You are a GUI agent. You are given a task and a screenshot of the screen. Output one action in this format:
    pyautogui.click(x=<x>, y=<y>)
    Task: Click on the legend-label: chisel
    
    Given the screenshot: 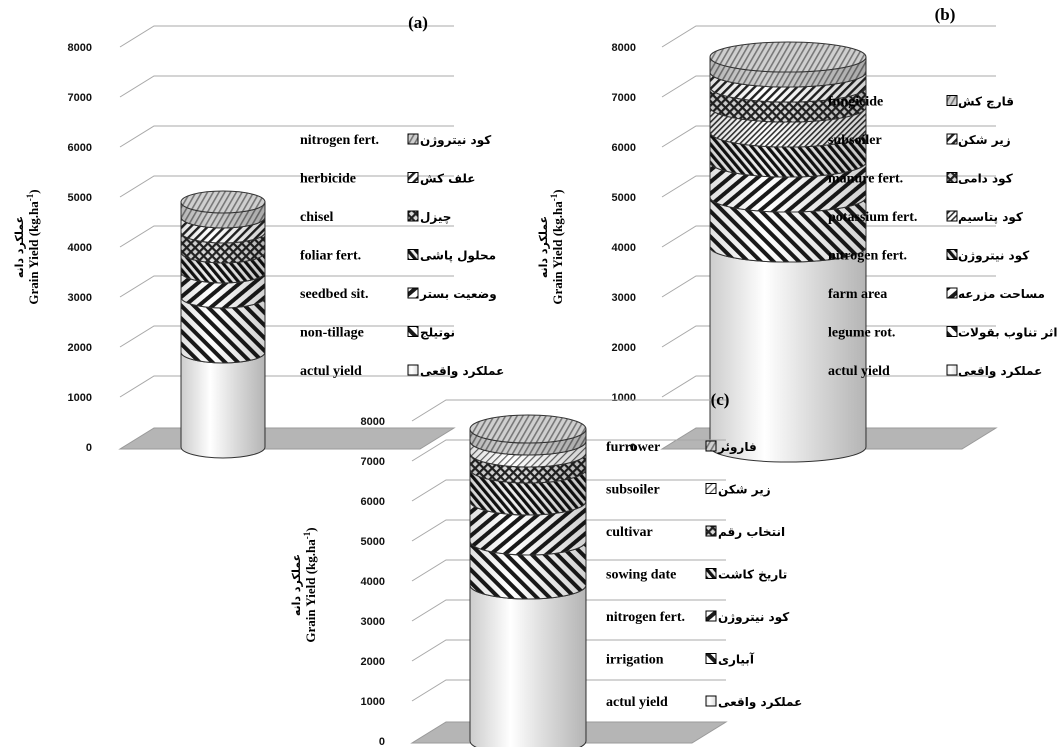 What is the action you would take?
    pyautogui.click(x=317, y=217)
    